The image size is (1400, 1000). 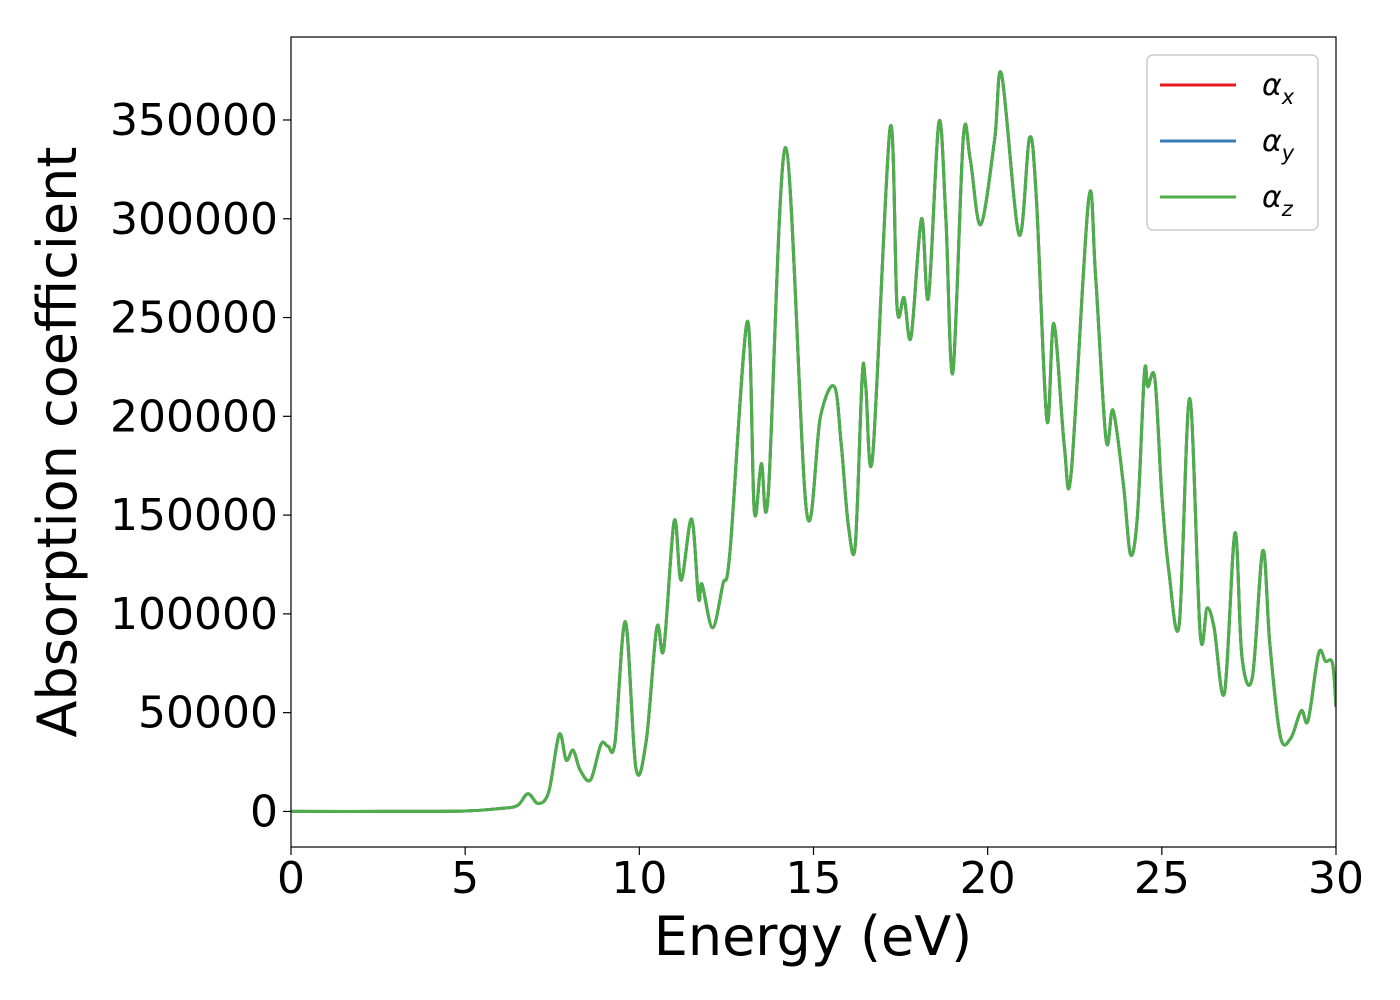 I want to click on y-tick-label: 100000, so click(x=194, y=614).